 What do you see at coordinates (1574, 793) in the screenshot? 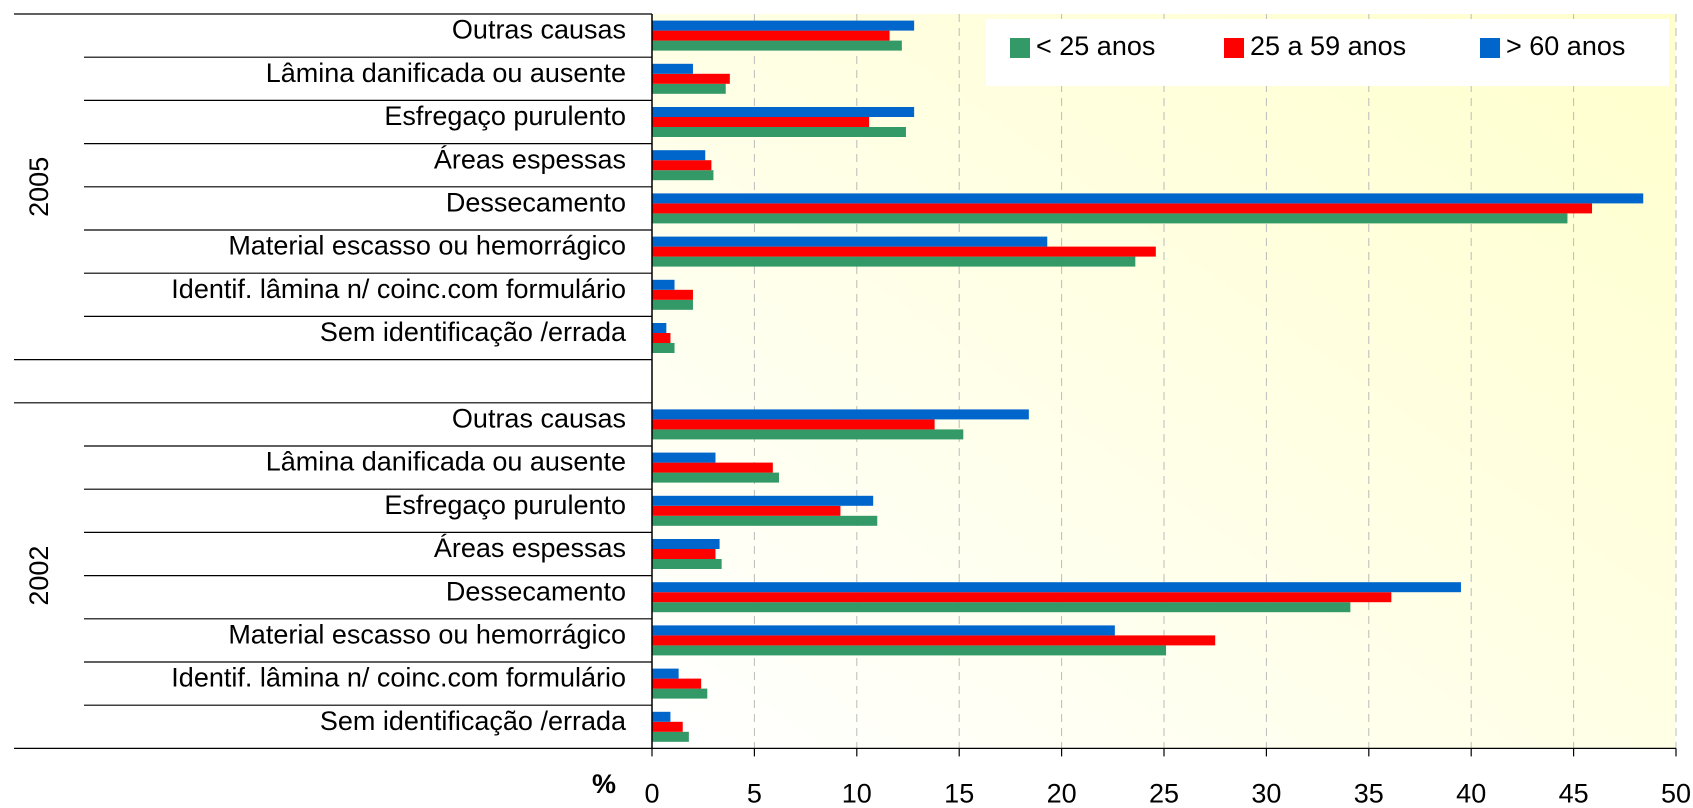
I see `x-tick-label: 45` at bounding box center [1574, 793].